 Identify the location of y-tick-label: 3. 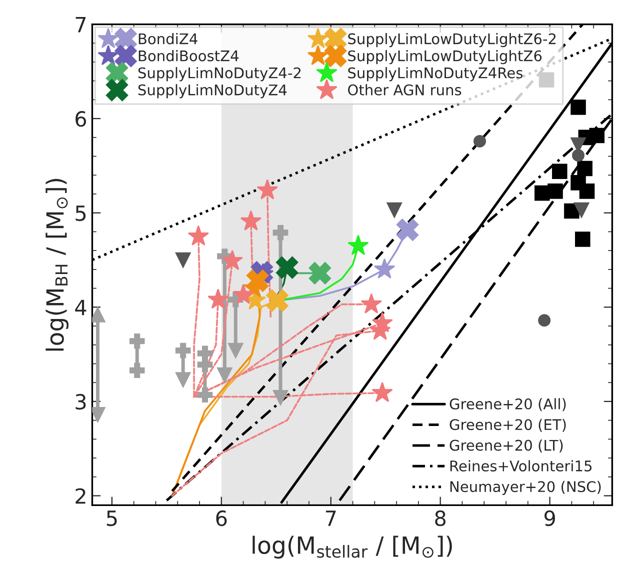
(81, 402).